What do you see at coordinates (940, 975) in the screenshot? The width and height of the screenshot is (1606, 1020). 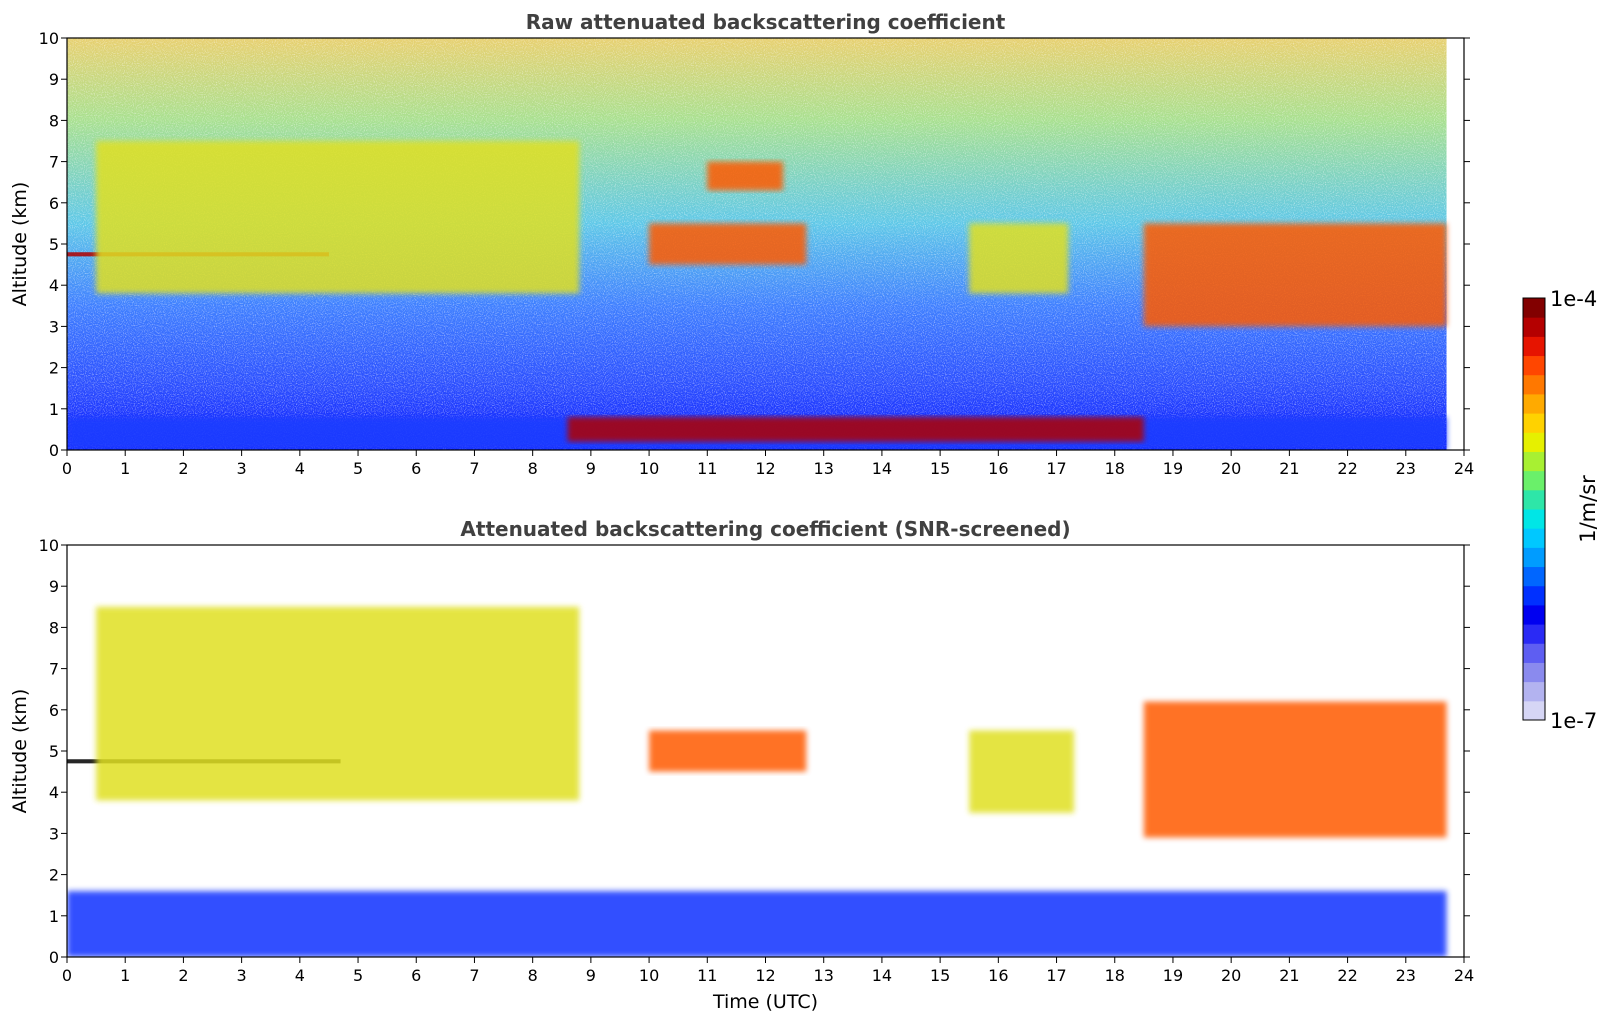 I see `x-tick-label: 15` at bounding box center [940, 975].